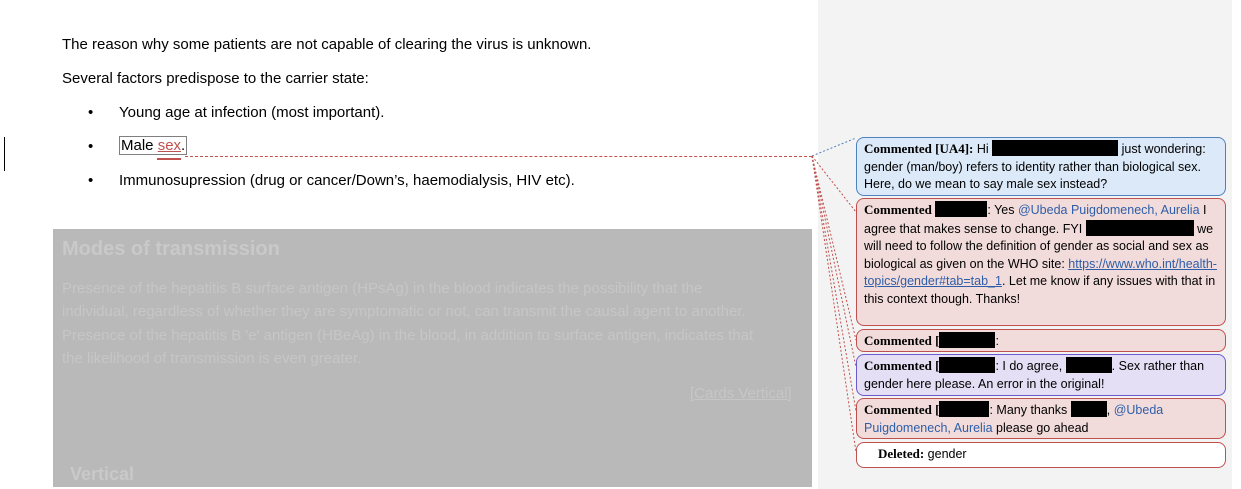  I want to click on deletion-balloon: Deleted: gender, so click(1041, 455).